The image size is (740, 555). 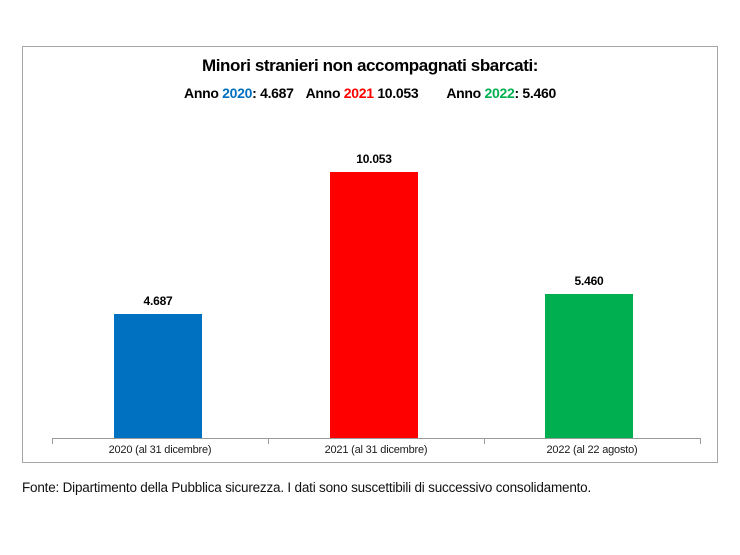 What do you see at coordinates (160, 450) in the screenshot?
I see `category-label: 2020 (al 31 dicembre)` at bounding box center [160, 450].